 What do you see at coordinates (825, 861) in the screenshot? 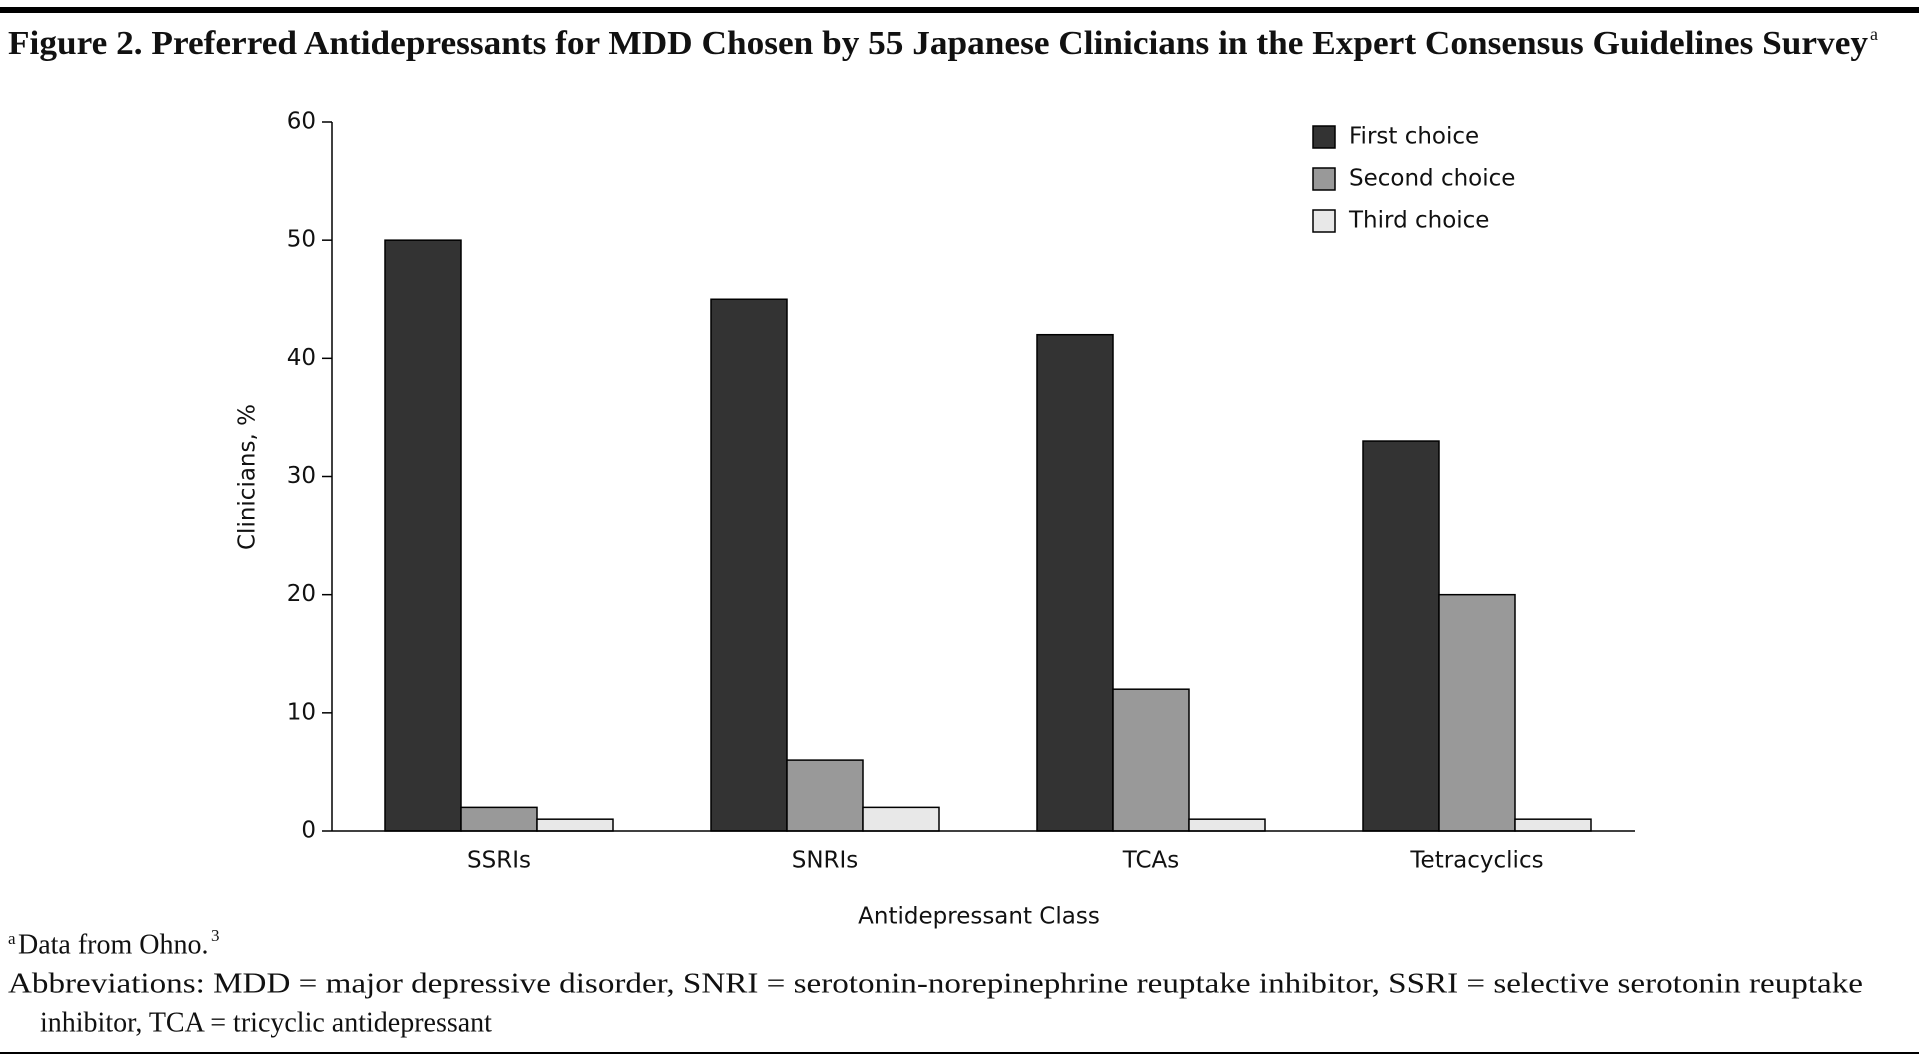
I see `x-tick-label: SNRIs` at bounding box center [825, 861].